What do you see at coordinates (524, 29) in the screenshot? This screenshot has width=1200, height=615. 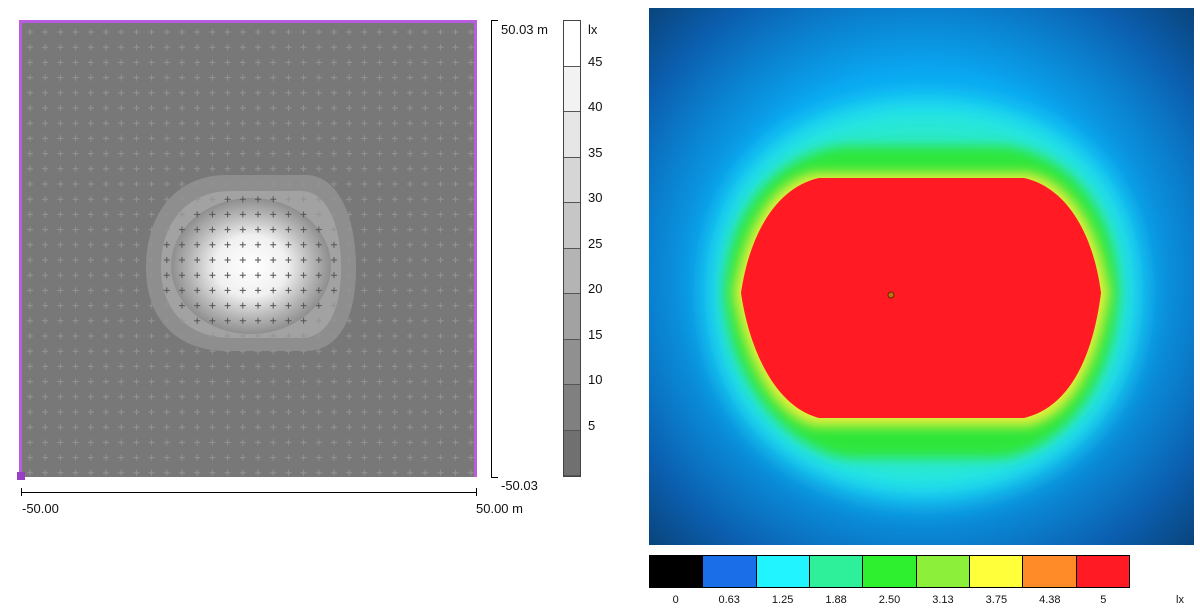 I see `y-top-label: 50.03 m` at bounding box center [524, 29].